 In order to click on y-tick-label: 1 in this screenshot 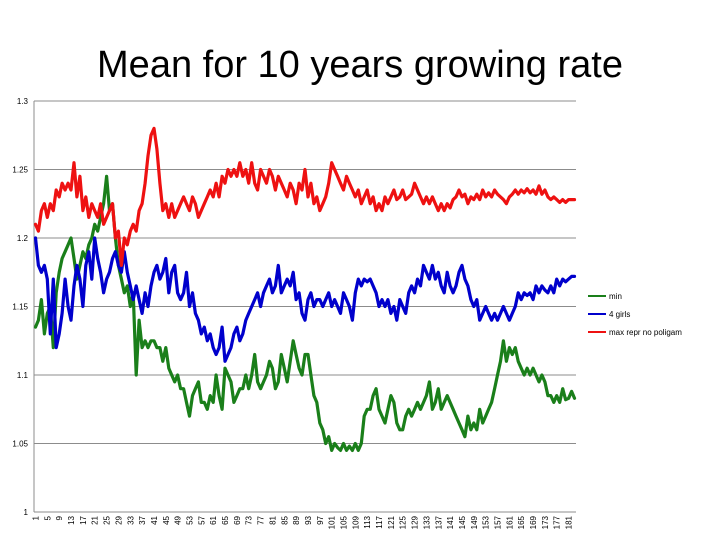, I will do `click(26, 512)`.